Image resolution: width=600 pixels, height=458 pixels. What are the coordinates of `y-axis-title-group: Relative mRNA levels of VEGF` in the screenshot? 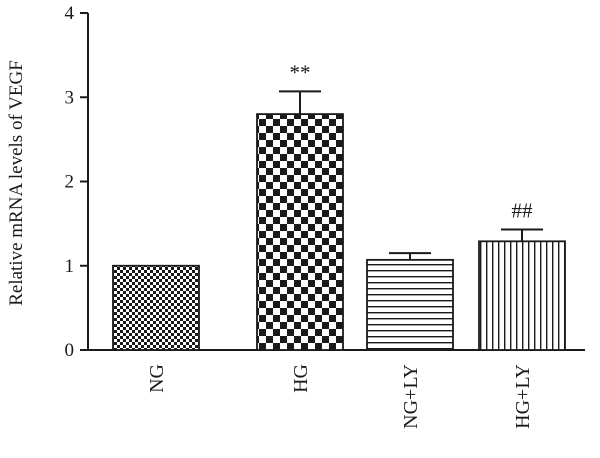 It's located at (16, 183).